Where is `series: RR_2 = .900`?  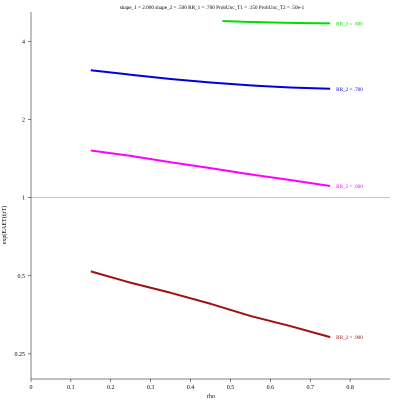
series: RR_2 = .900 is located at coordinates (226, 305).